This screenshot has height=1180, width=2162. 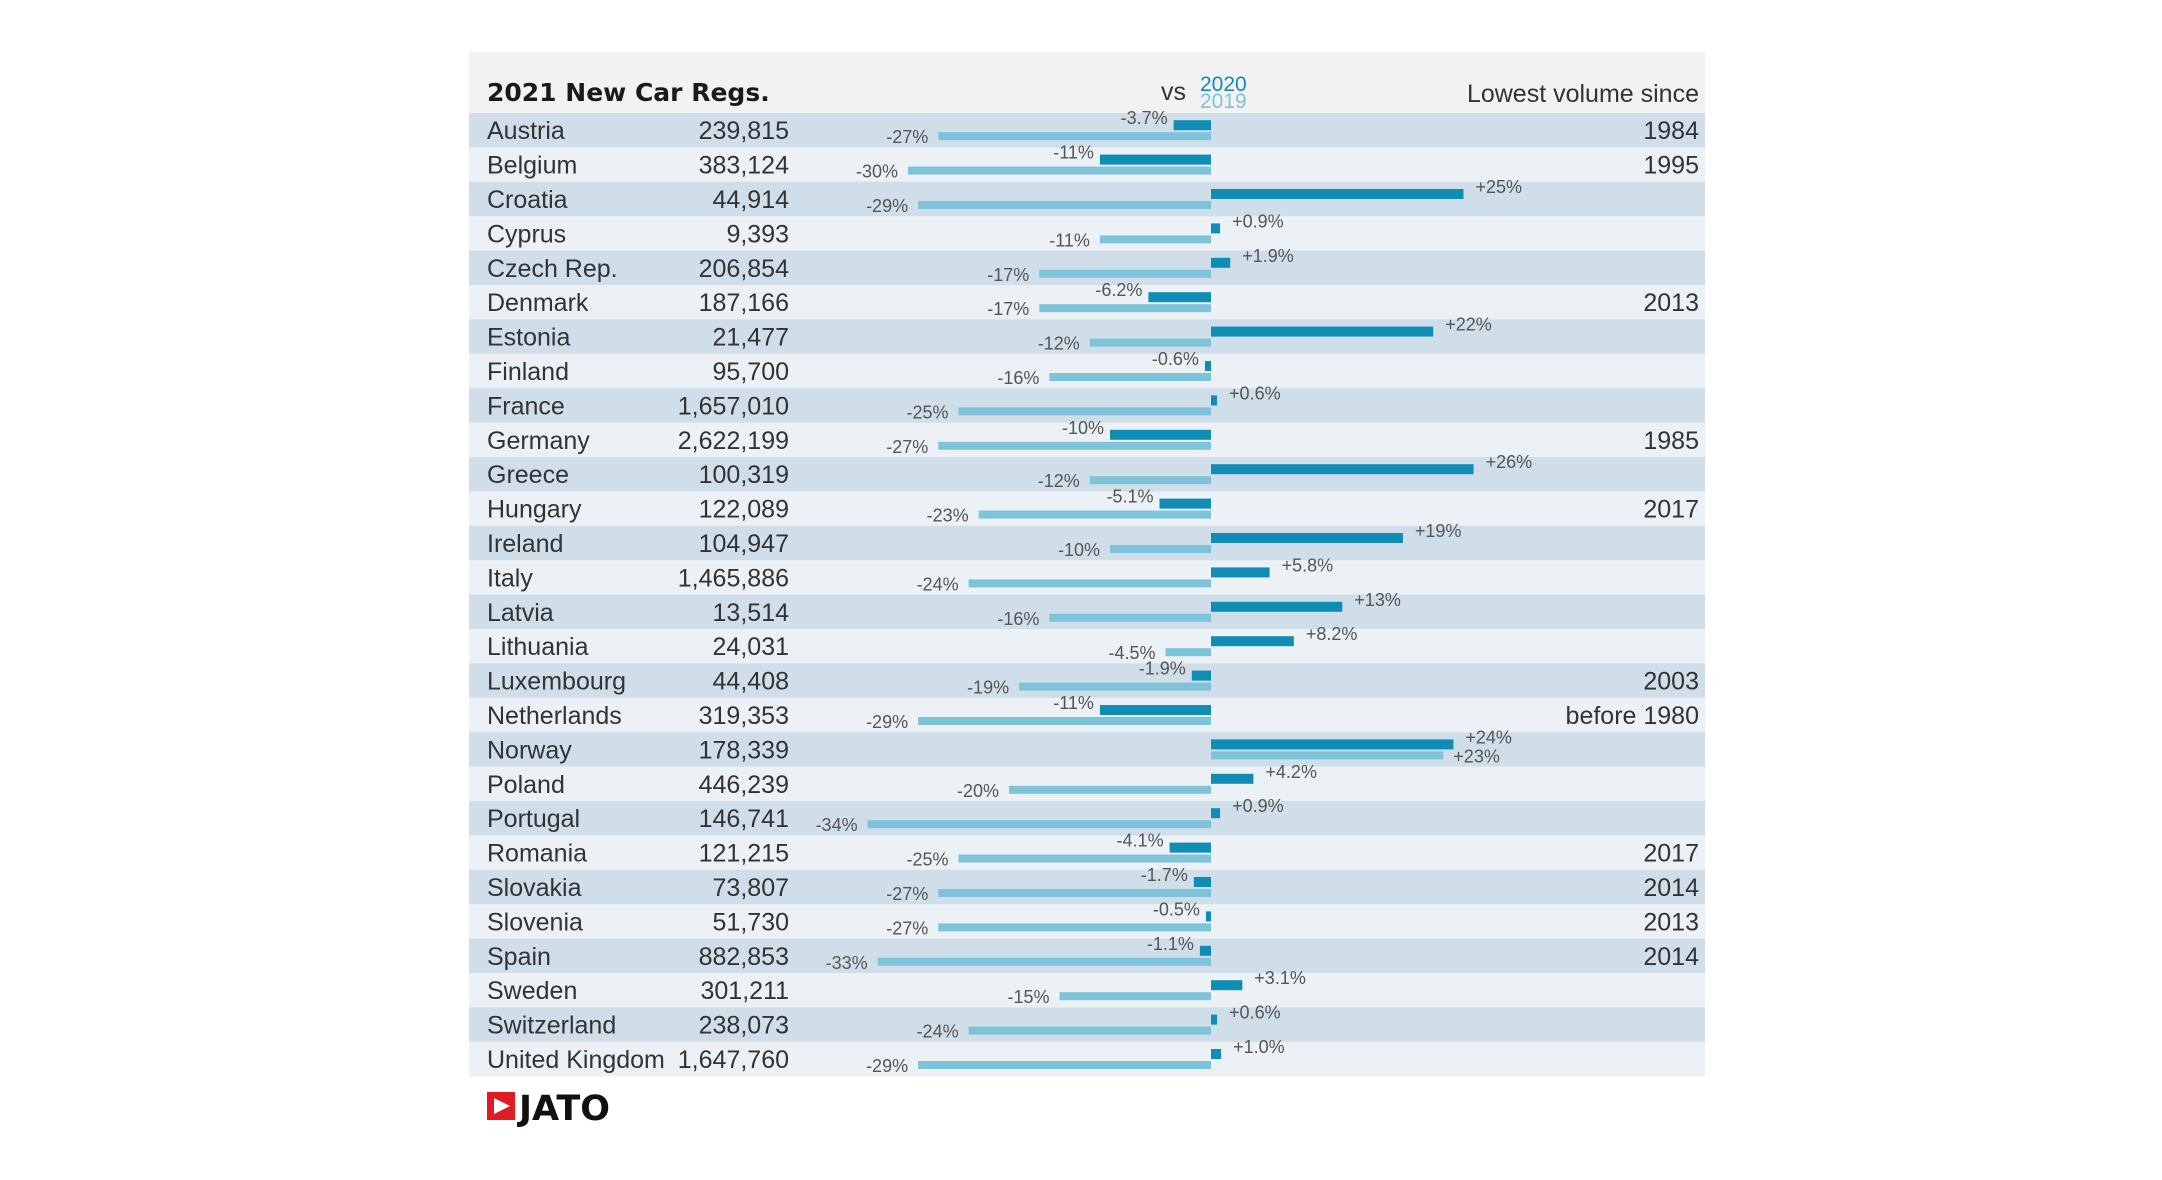 I want to click on country-label: Norway, so click(x=529, y=750).